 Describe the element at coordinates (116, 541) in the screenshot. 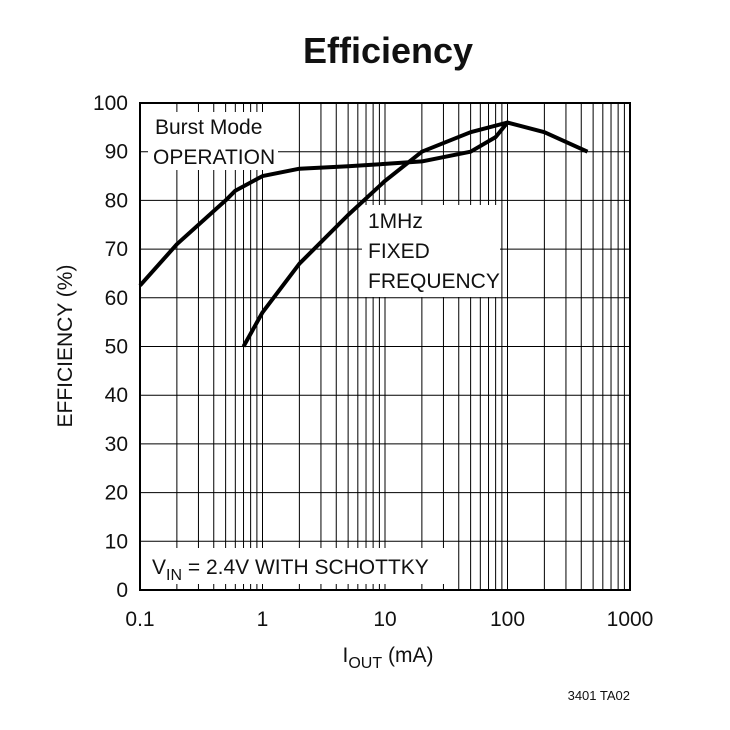

I see `y-tick-label: 10` at that location.